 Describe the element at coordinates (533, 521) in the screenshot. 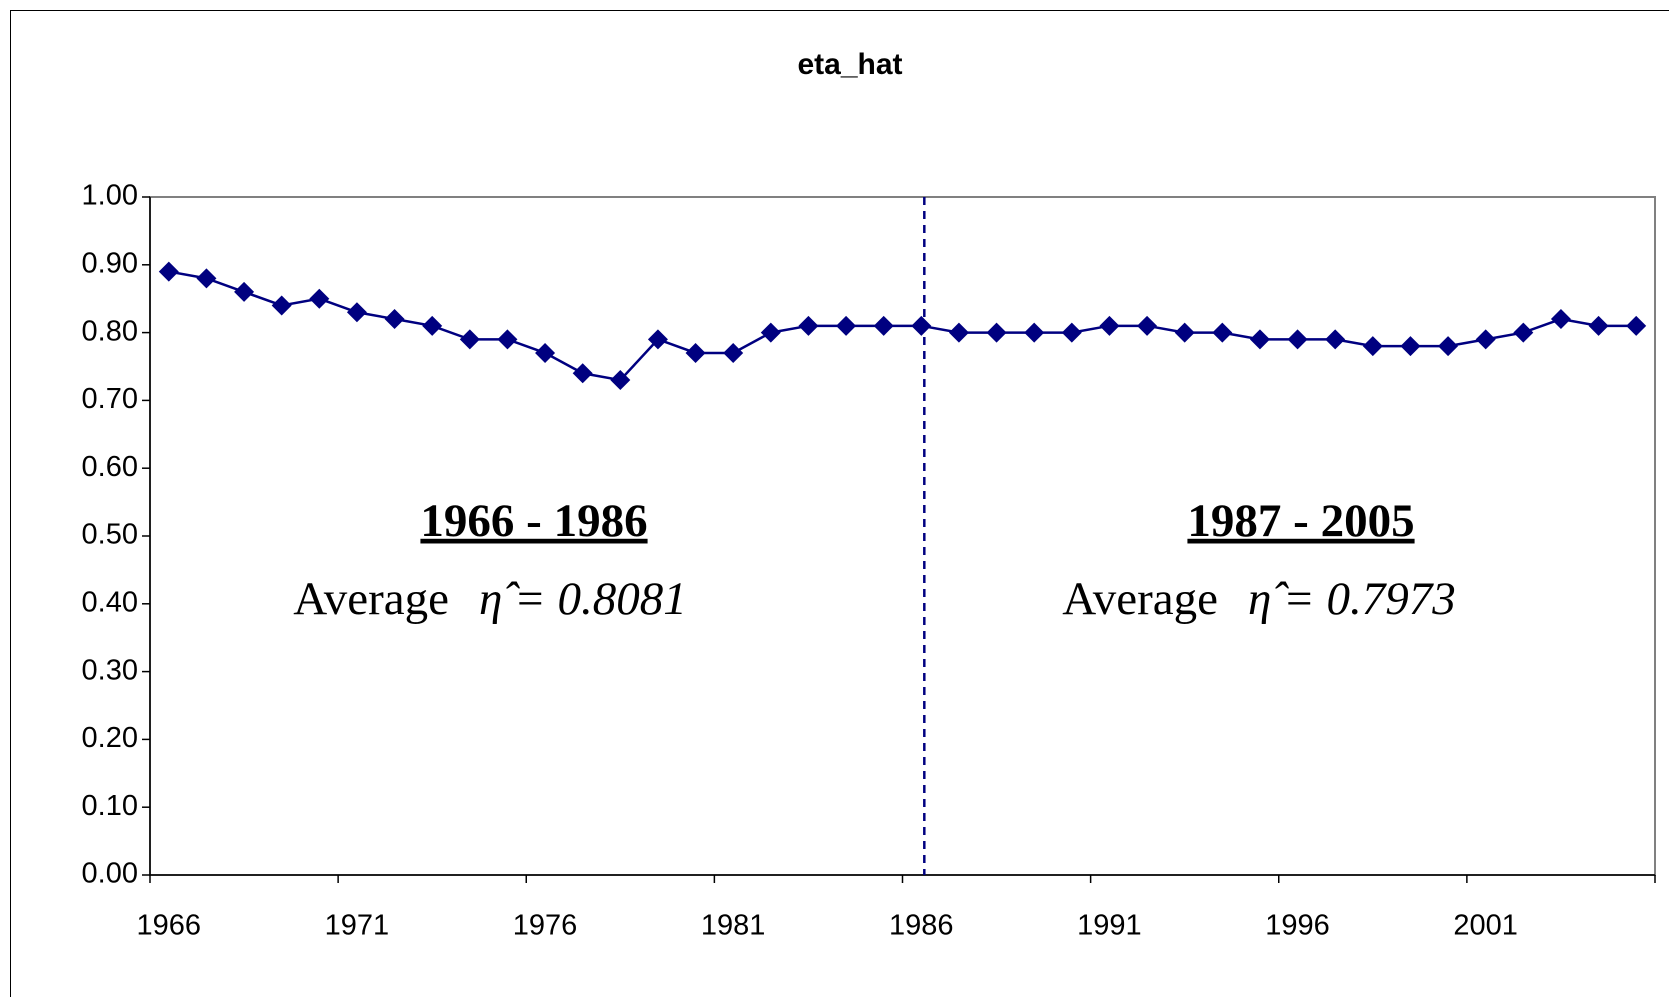

I see `annotation-title: 1966 - 1986` at that location.